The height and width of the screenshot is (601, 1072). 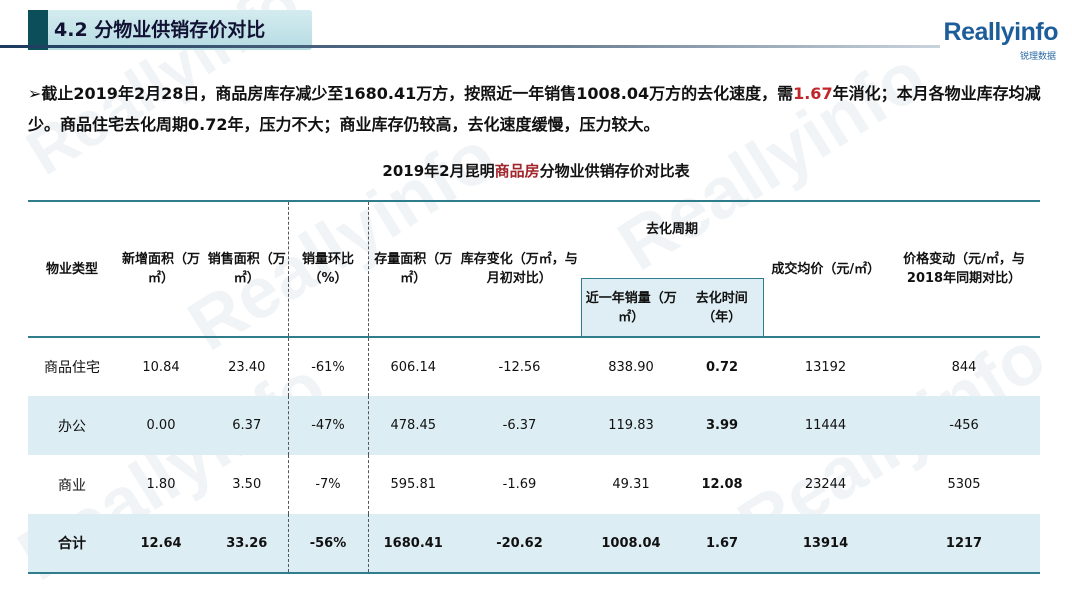 I want to click on header-year-sales: 近一年销量（万㎡）, so click(x=630, y=308).